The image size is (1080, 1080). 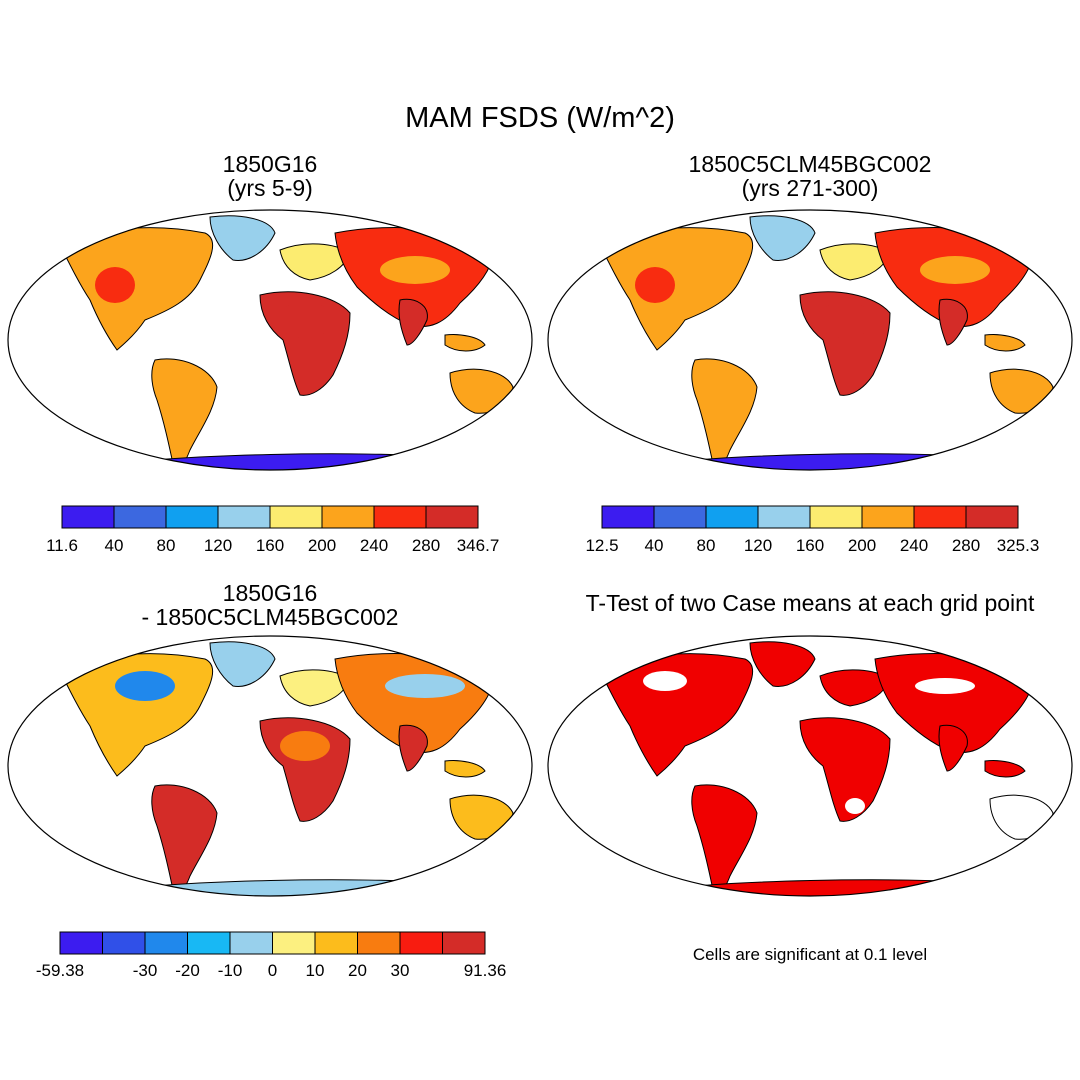 I want to click on panel-1-sahara-patch, so click(x=305, y=320).